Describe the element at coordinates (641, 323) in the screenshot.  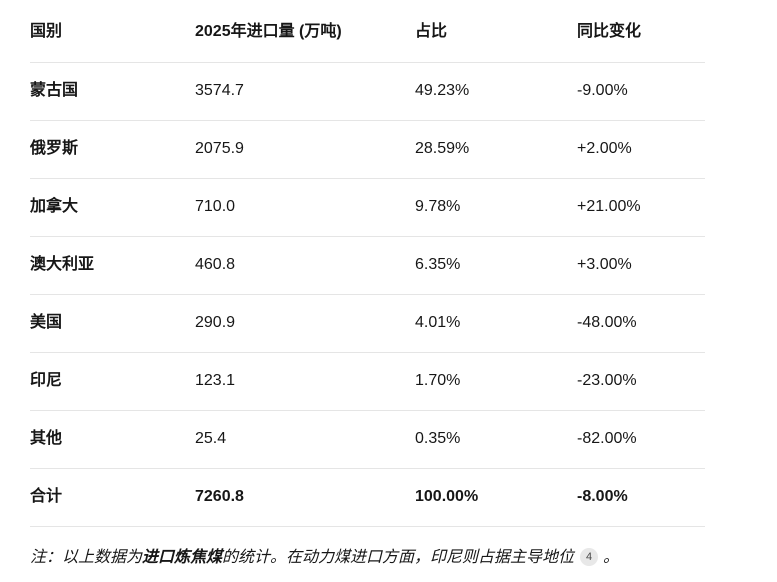
I see `cell-yoy: -48.00%` at that location.